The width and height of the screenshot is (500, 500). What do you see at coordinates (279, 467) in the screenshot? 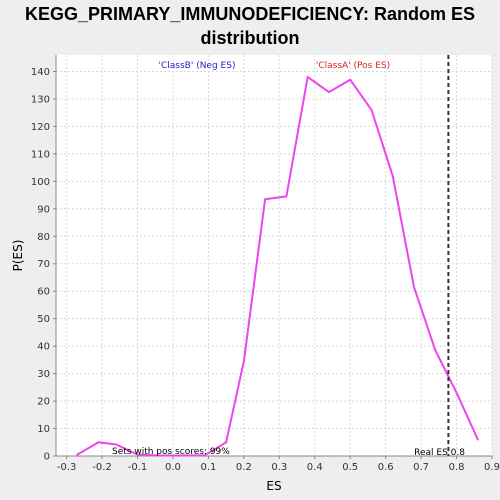
I see `x-tick-label-6: 0.3` at bounding box center [279, 467].